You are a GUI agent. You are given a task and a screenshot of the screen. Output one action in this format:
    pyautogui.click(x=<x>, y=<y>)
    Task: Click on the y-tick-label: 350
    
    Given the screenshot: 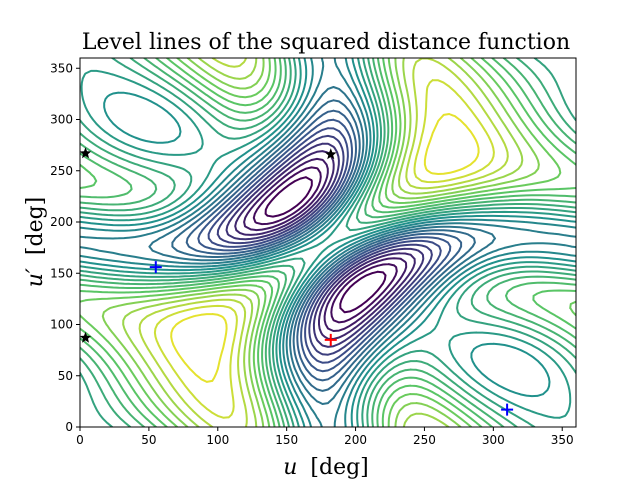 What is the action you would take?
    pyautogui.click(x=61, y=68)
    